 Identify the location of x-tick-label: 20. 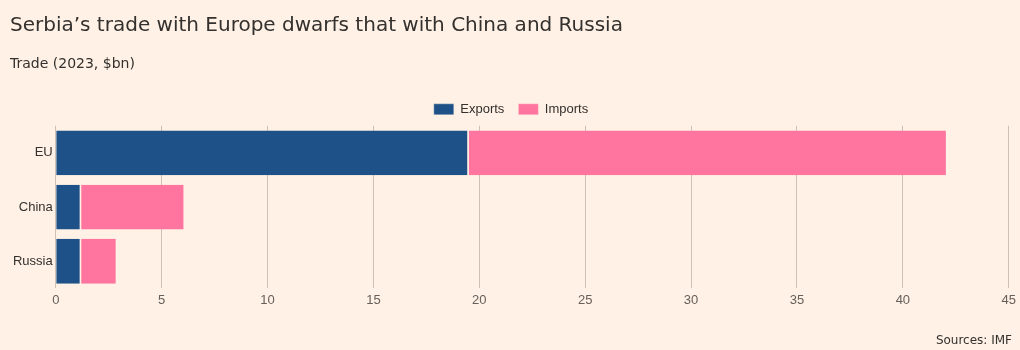
(479, 299).